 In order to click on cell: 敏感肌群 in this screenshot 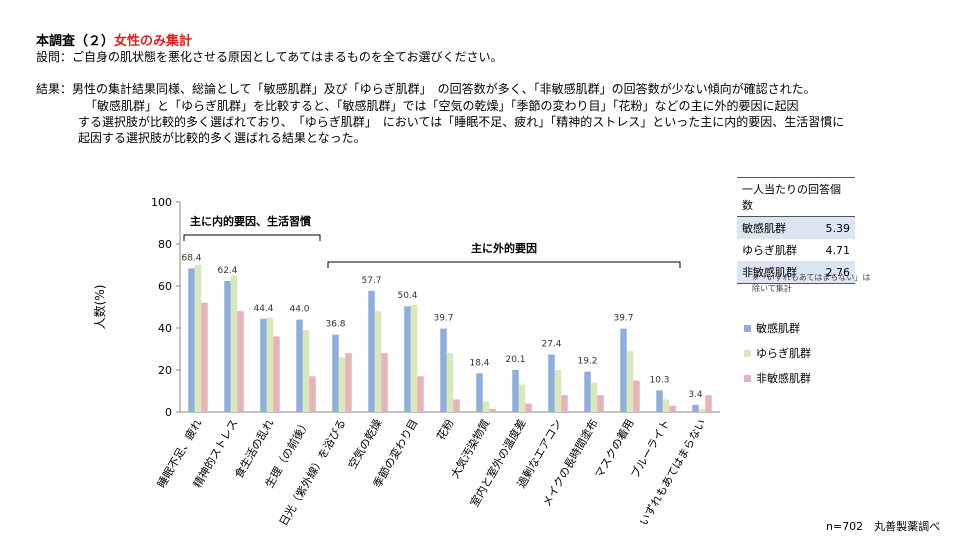, I will do `click(764, 228)`.